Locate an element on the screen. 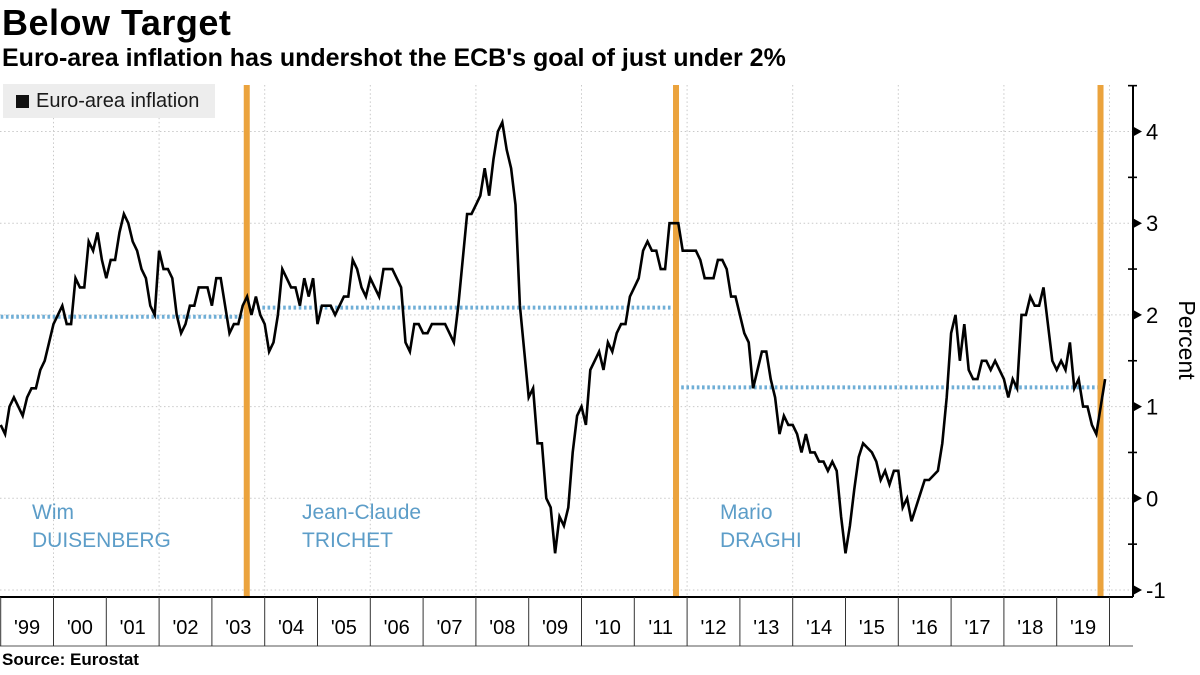  y-axis-title: Percent is located at coordinates (1187, 340).